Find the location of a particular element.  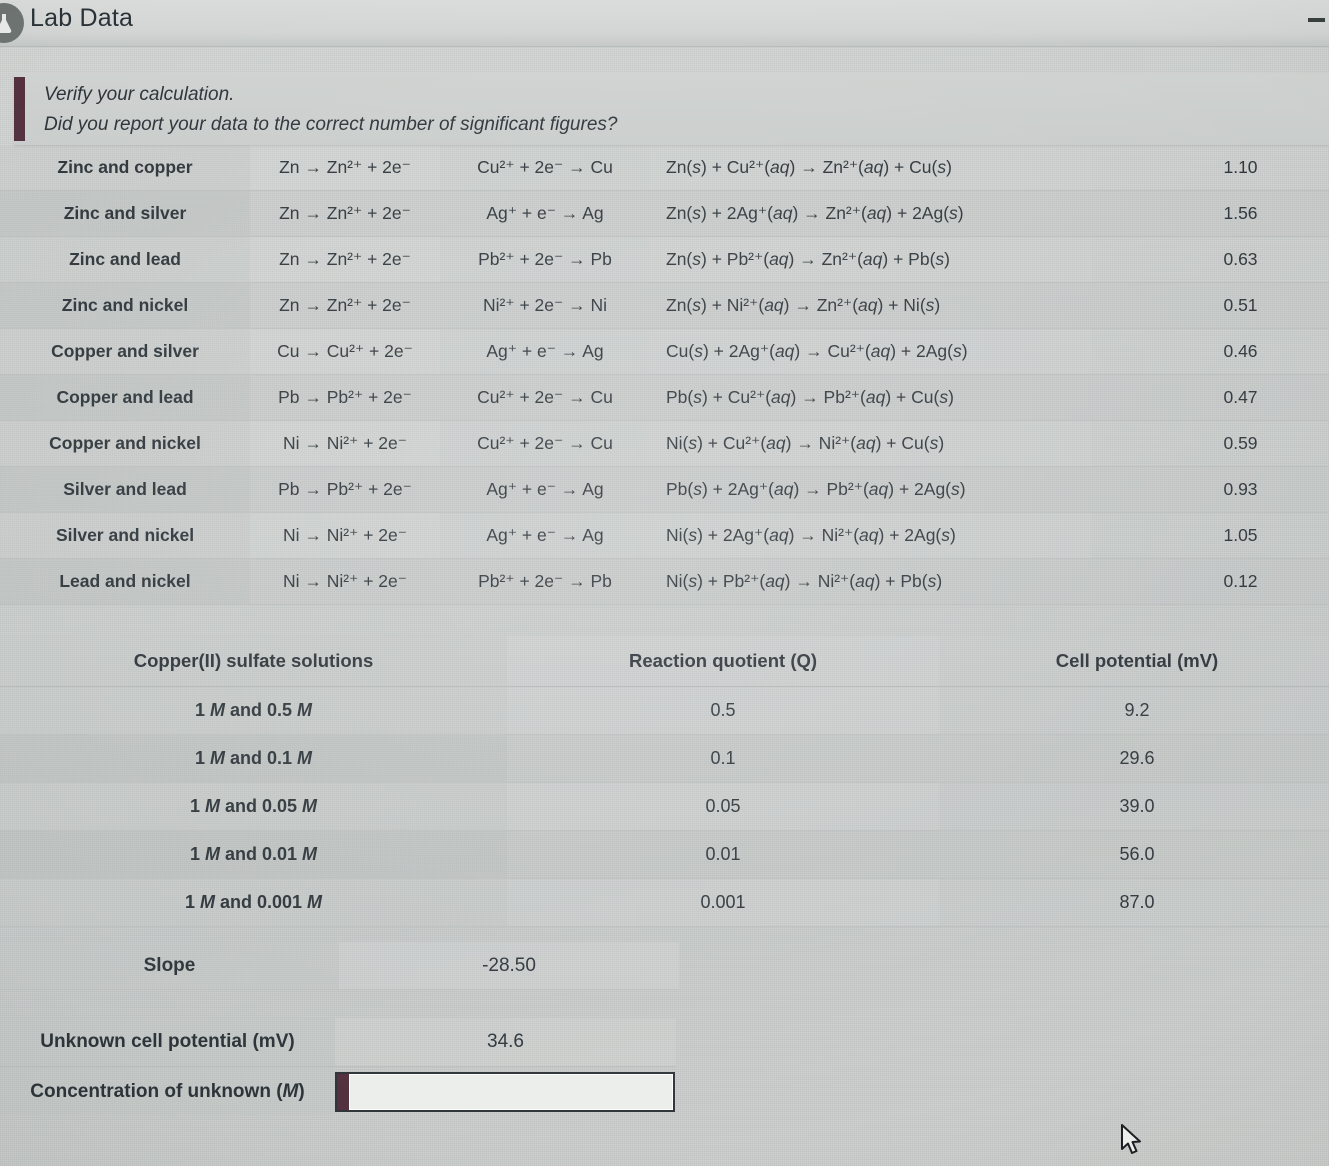

slope-value: -28.50 is located at coordinates (509, 966).